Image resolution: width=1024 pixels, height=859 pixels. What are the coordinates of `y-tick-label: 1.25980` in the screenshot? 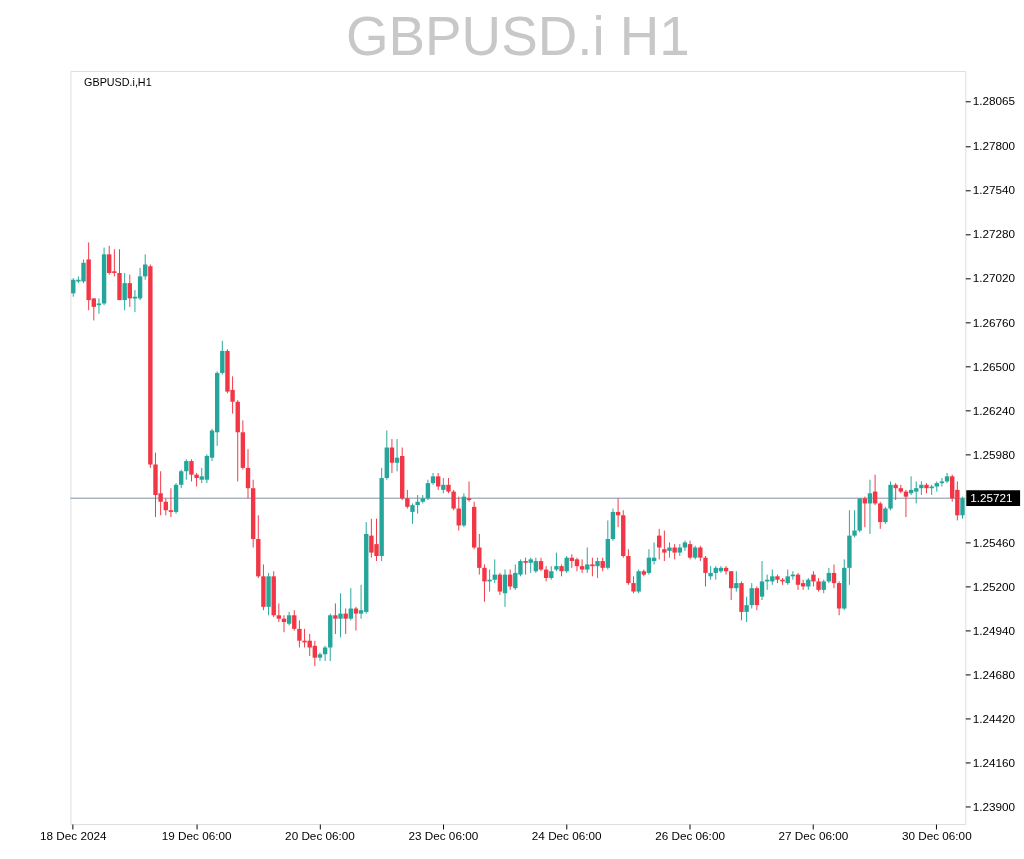 It's located at (994, 454).